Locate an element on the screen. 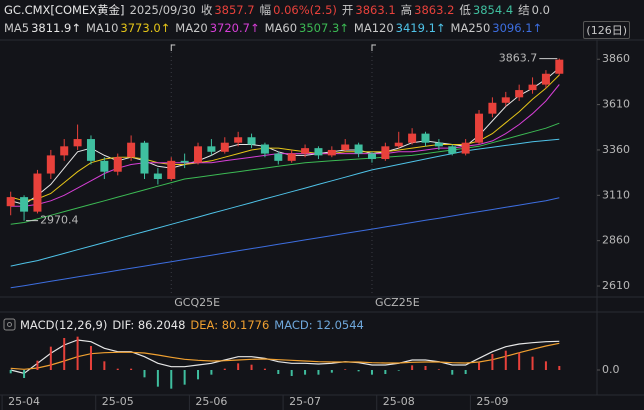 This screenshot has height=410, width=644. symbol: GC.CMX[COMEX黄金] is located at coordinates (64, 10).